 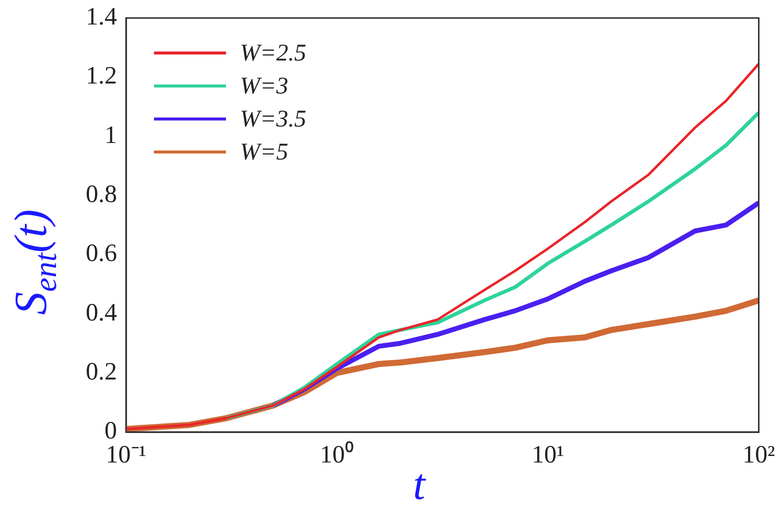 I want to click on y-tick-label: 1.4, so click(x=102, y=17).